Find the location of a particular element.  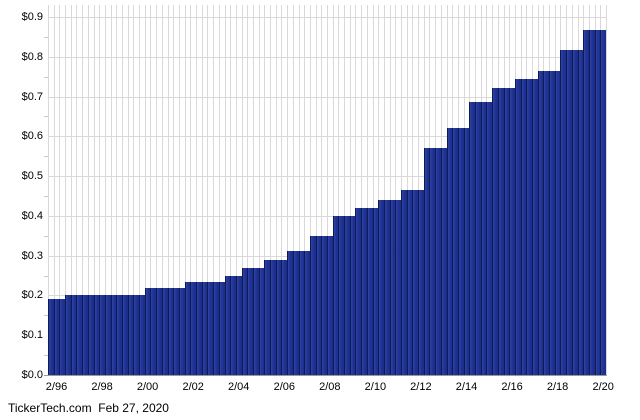

y-tick-label: $0.2 is located at coordinates (32, 295).